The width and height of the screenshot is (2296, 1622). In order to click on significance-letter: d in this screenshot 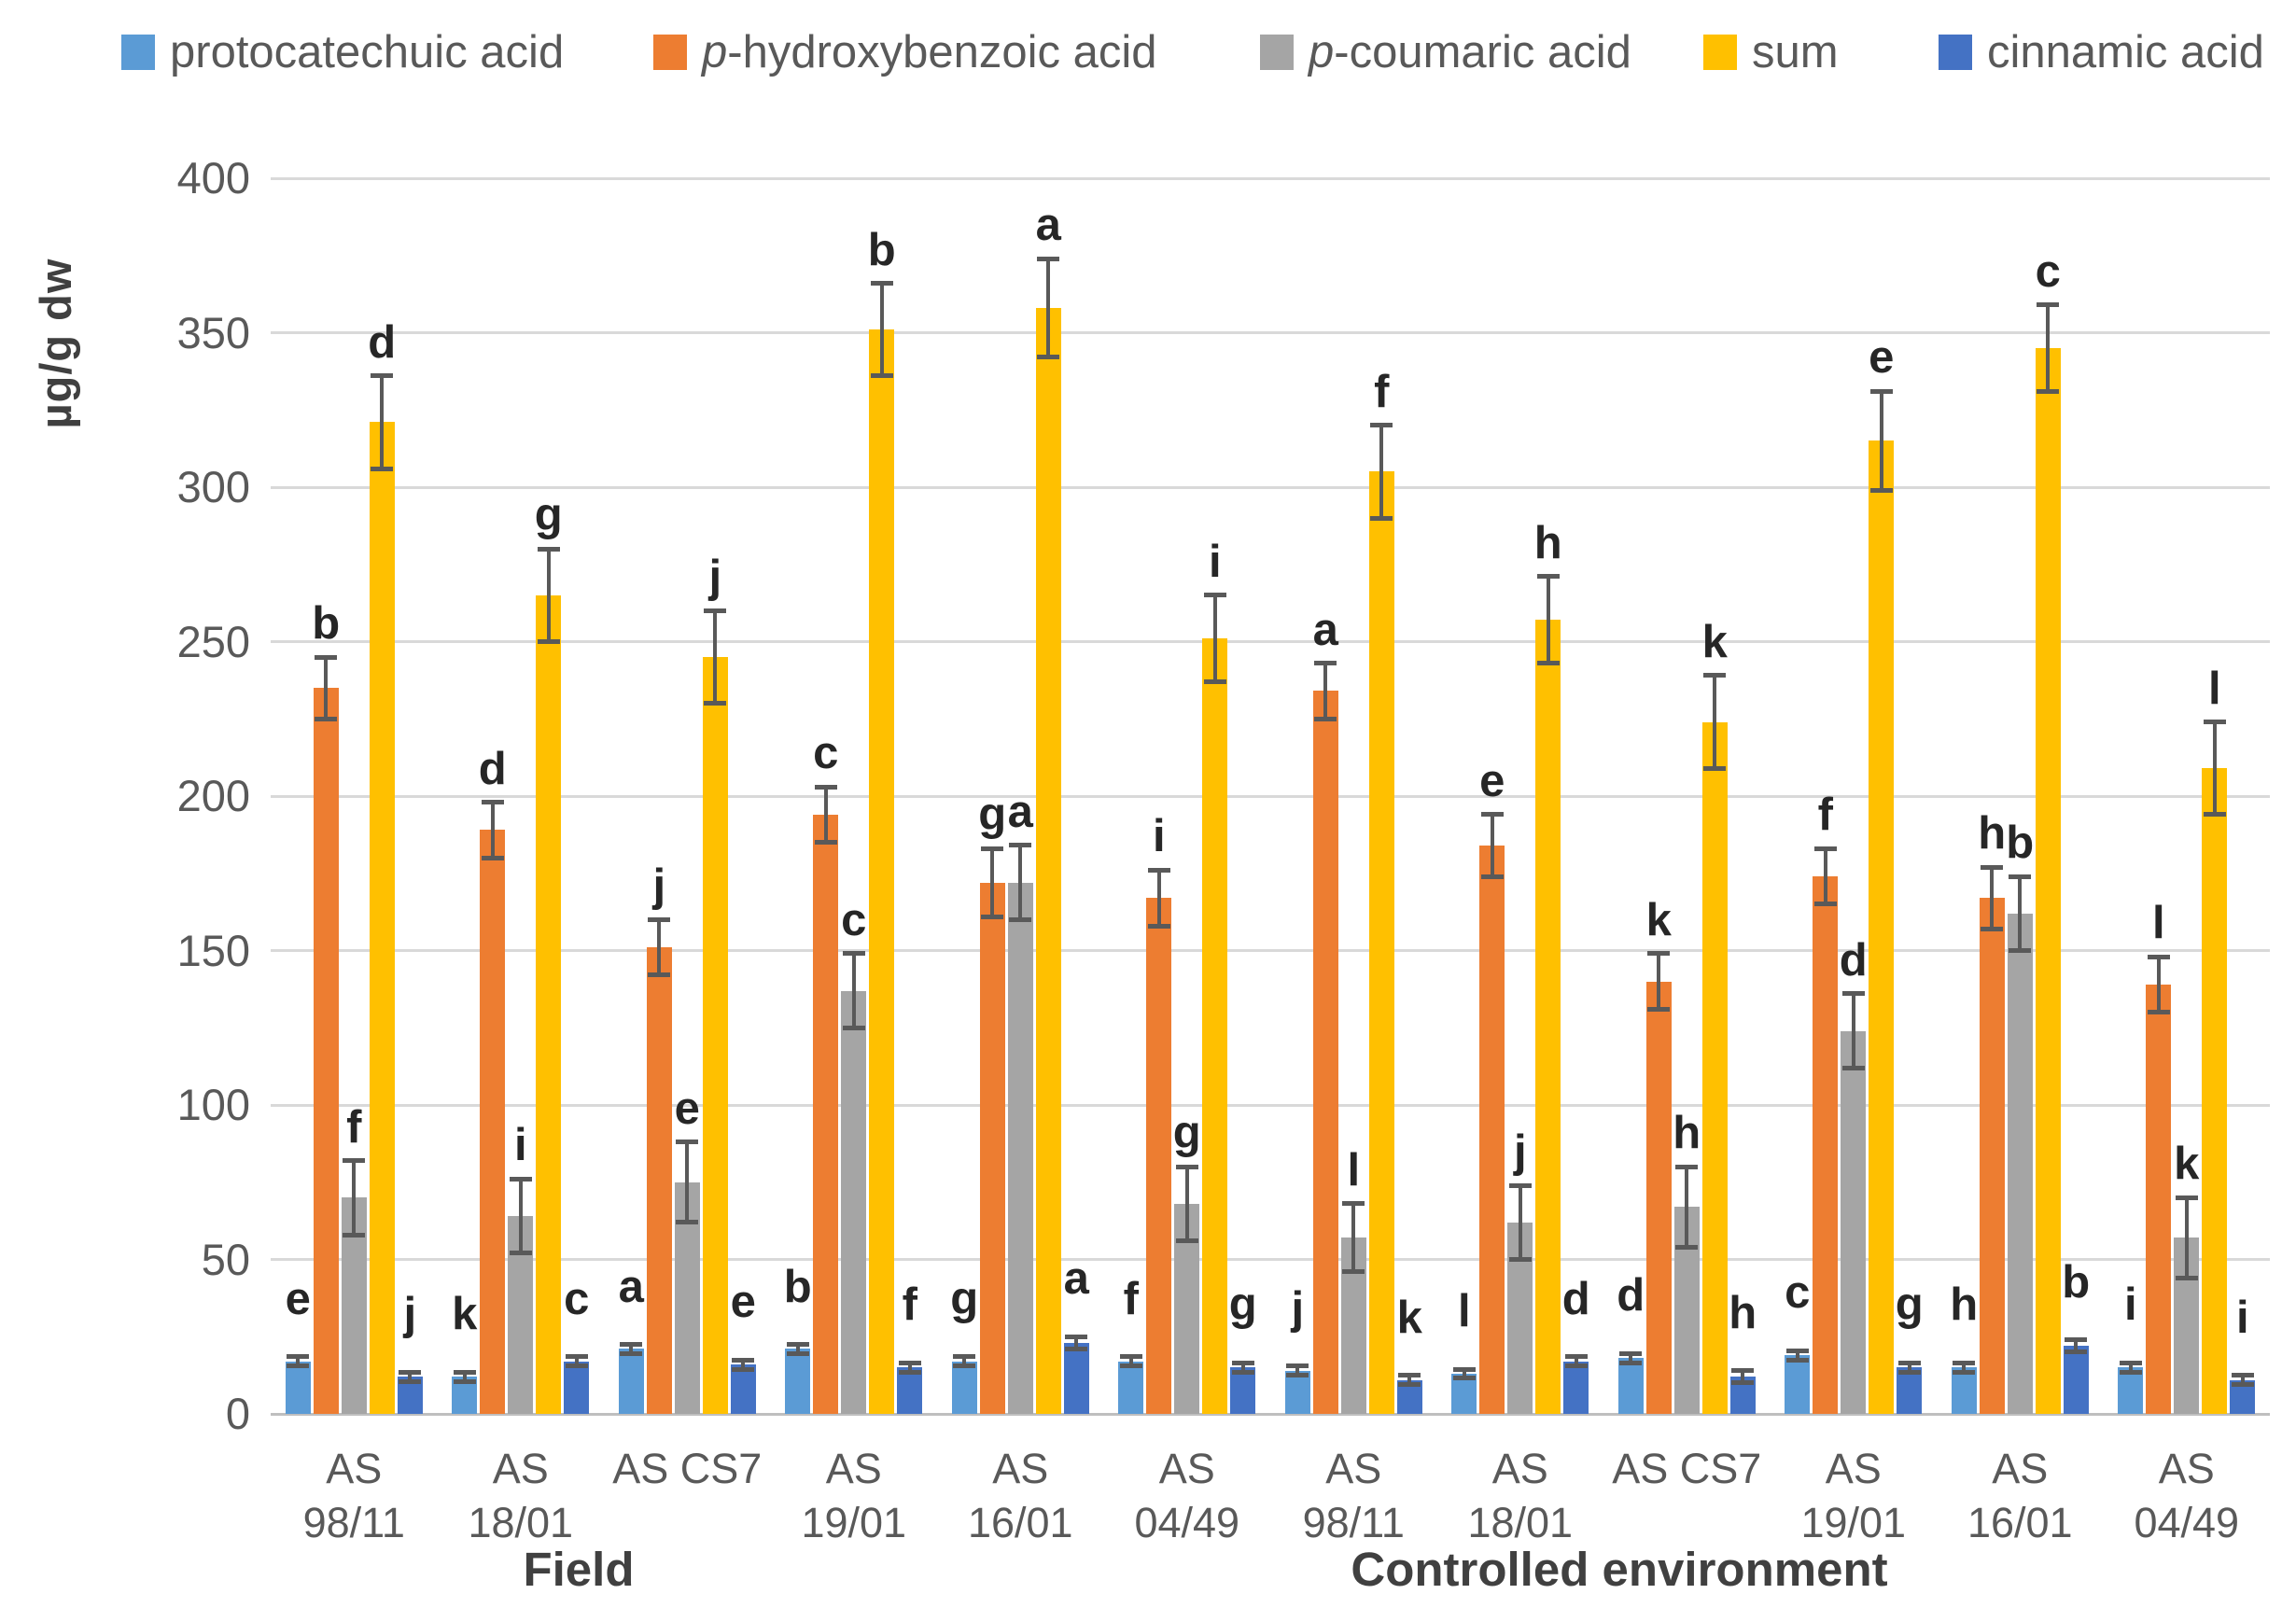, I will do `click(1853, 960)`.